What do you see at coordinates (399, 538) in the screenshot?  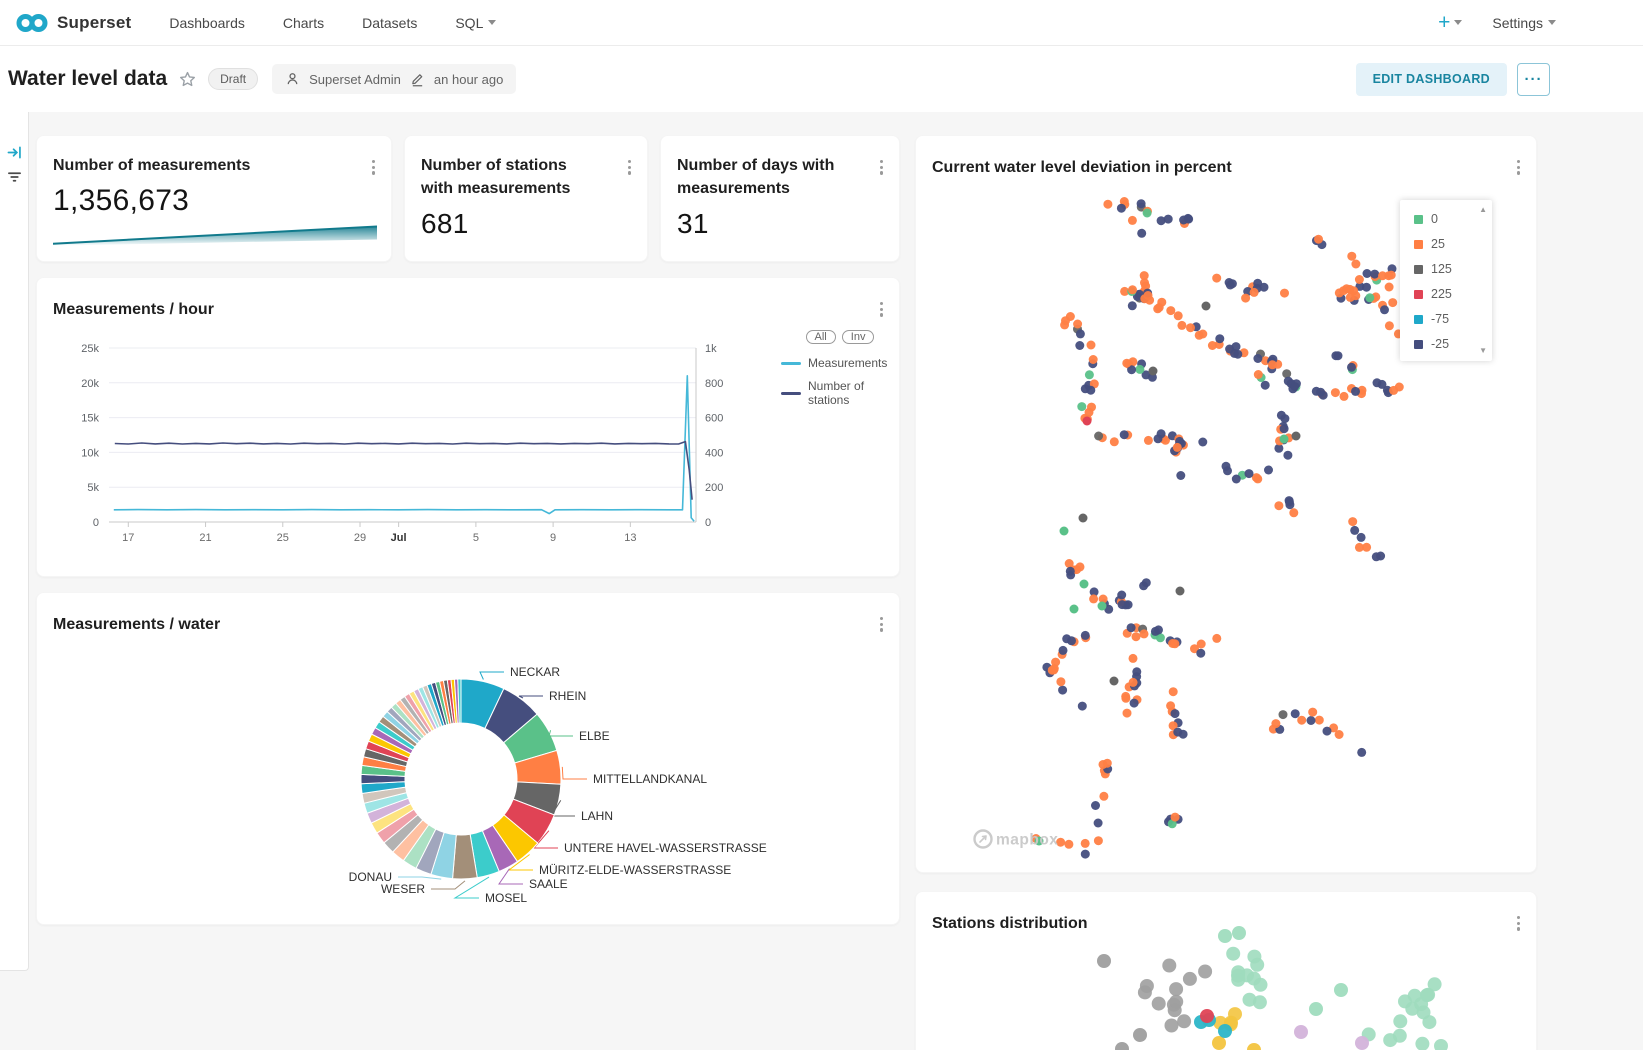 I see `svg-text: Jul` at bounding box center [399, 538].